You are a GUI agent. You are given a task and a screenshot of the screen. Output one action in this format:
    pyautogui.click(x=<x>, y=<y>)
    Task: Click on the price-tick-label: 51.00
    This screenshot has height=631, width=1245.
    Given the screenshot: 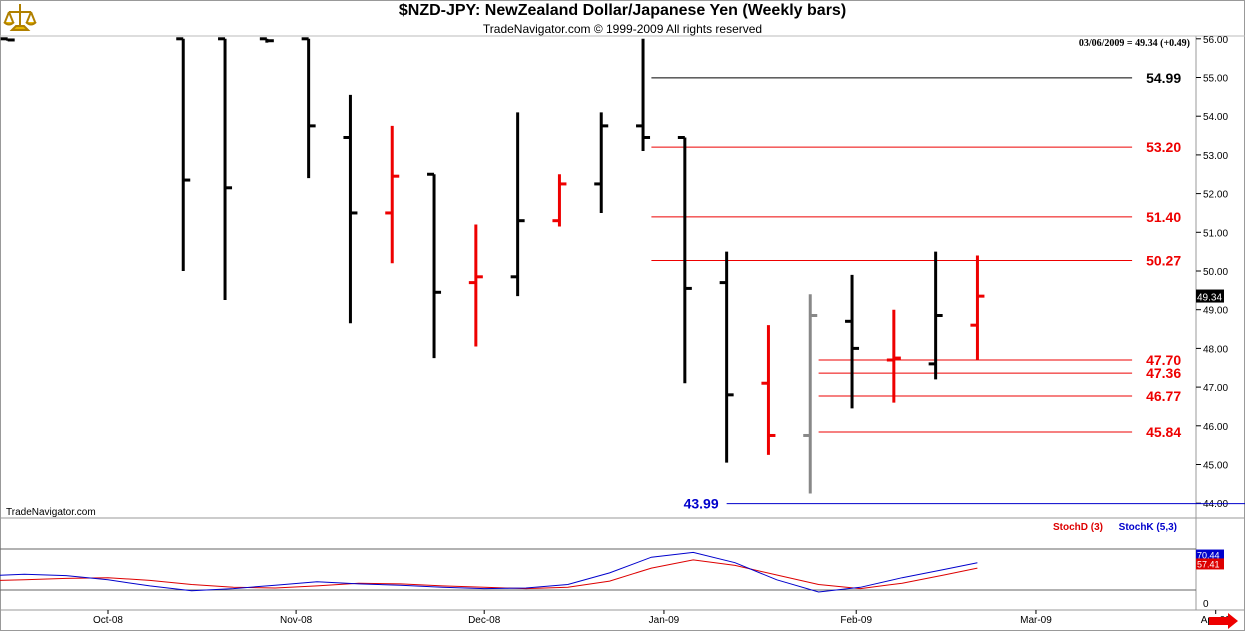 What is the action you would take?
    pyautogui.click(x=1215, y=233)
    